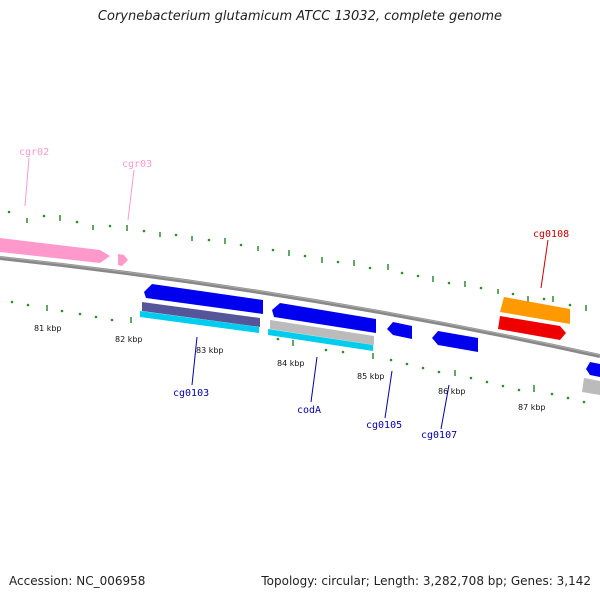  I want to click on cgr03-label: cgr03, so click(137, 164).